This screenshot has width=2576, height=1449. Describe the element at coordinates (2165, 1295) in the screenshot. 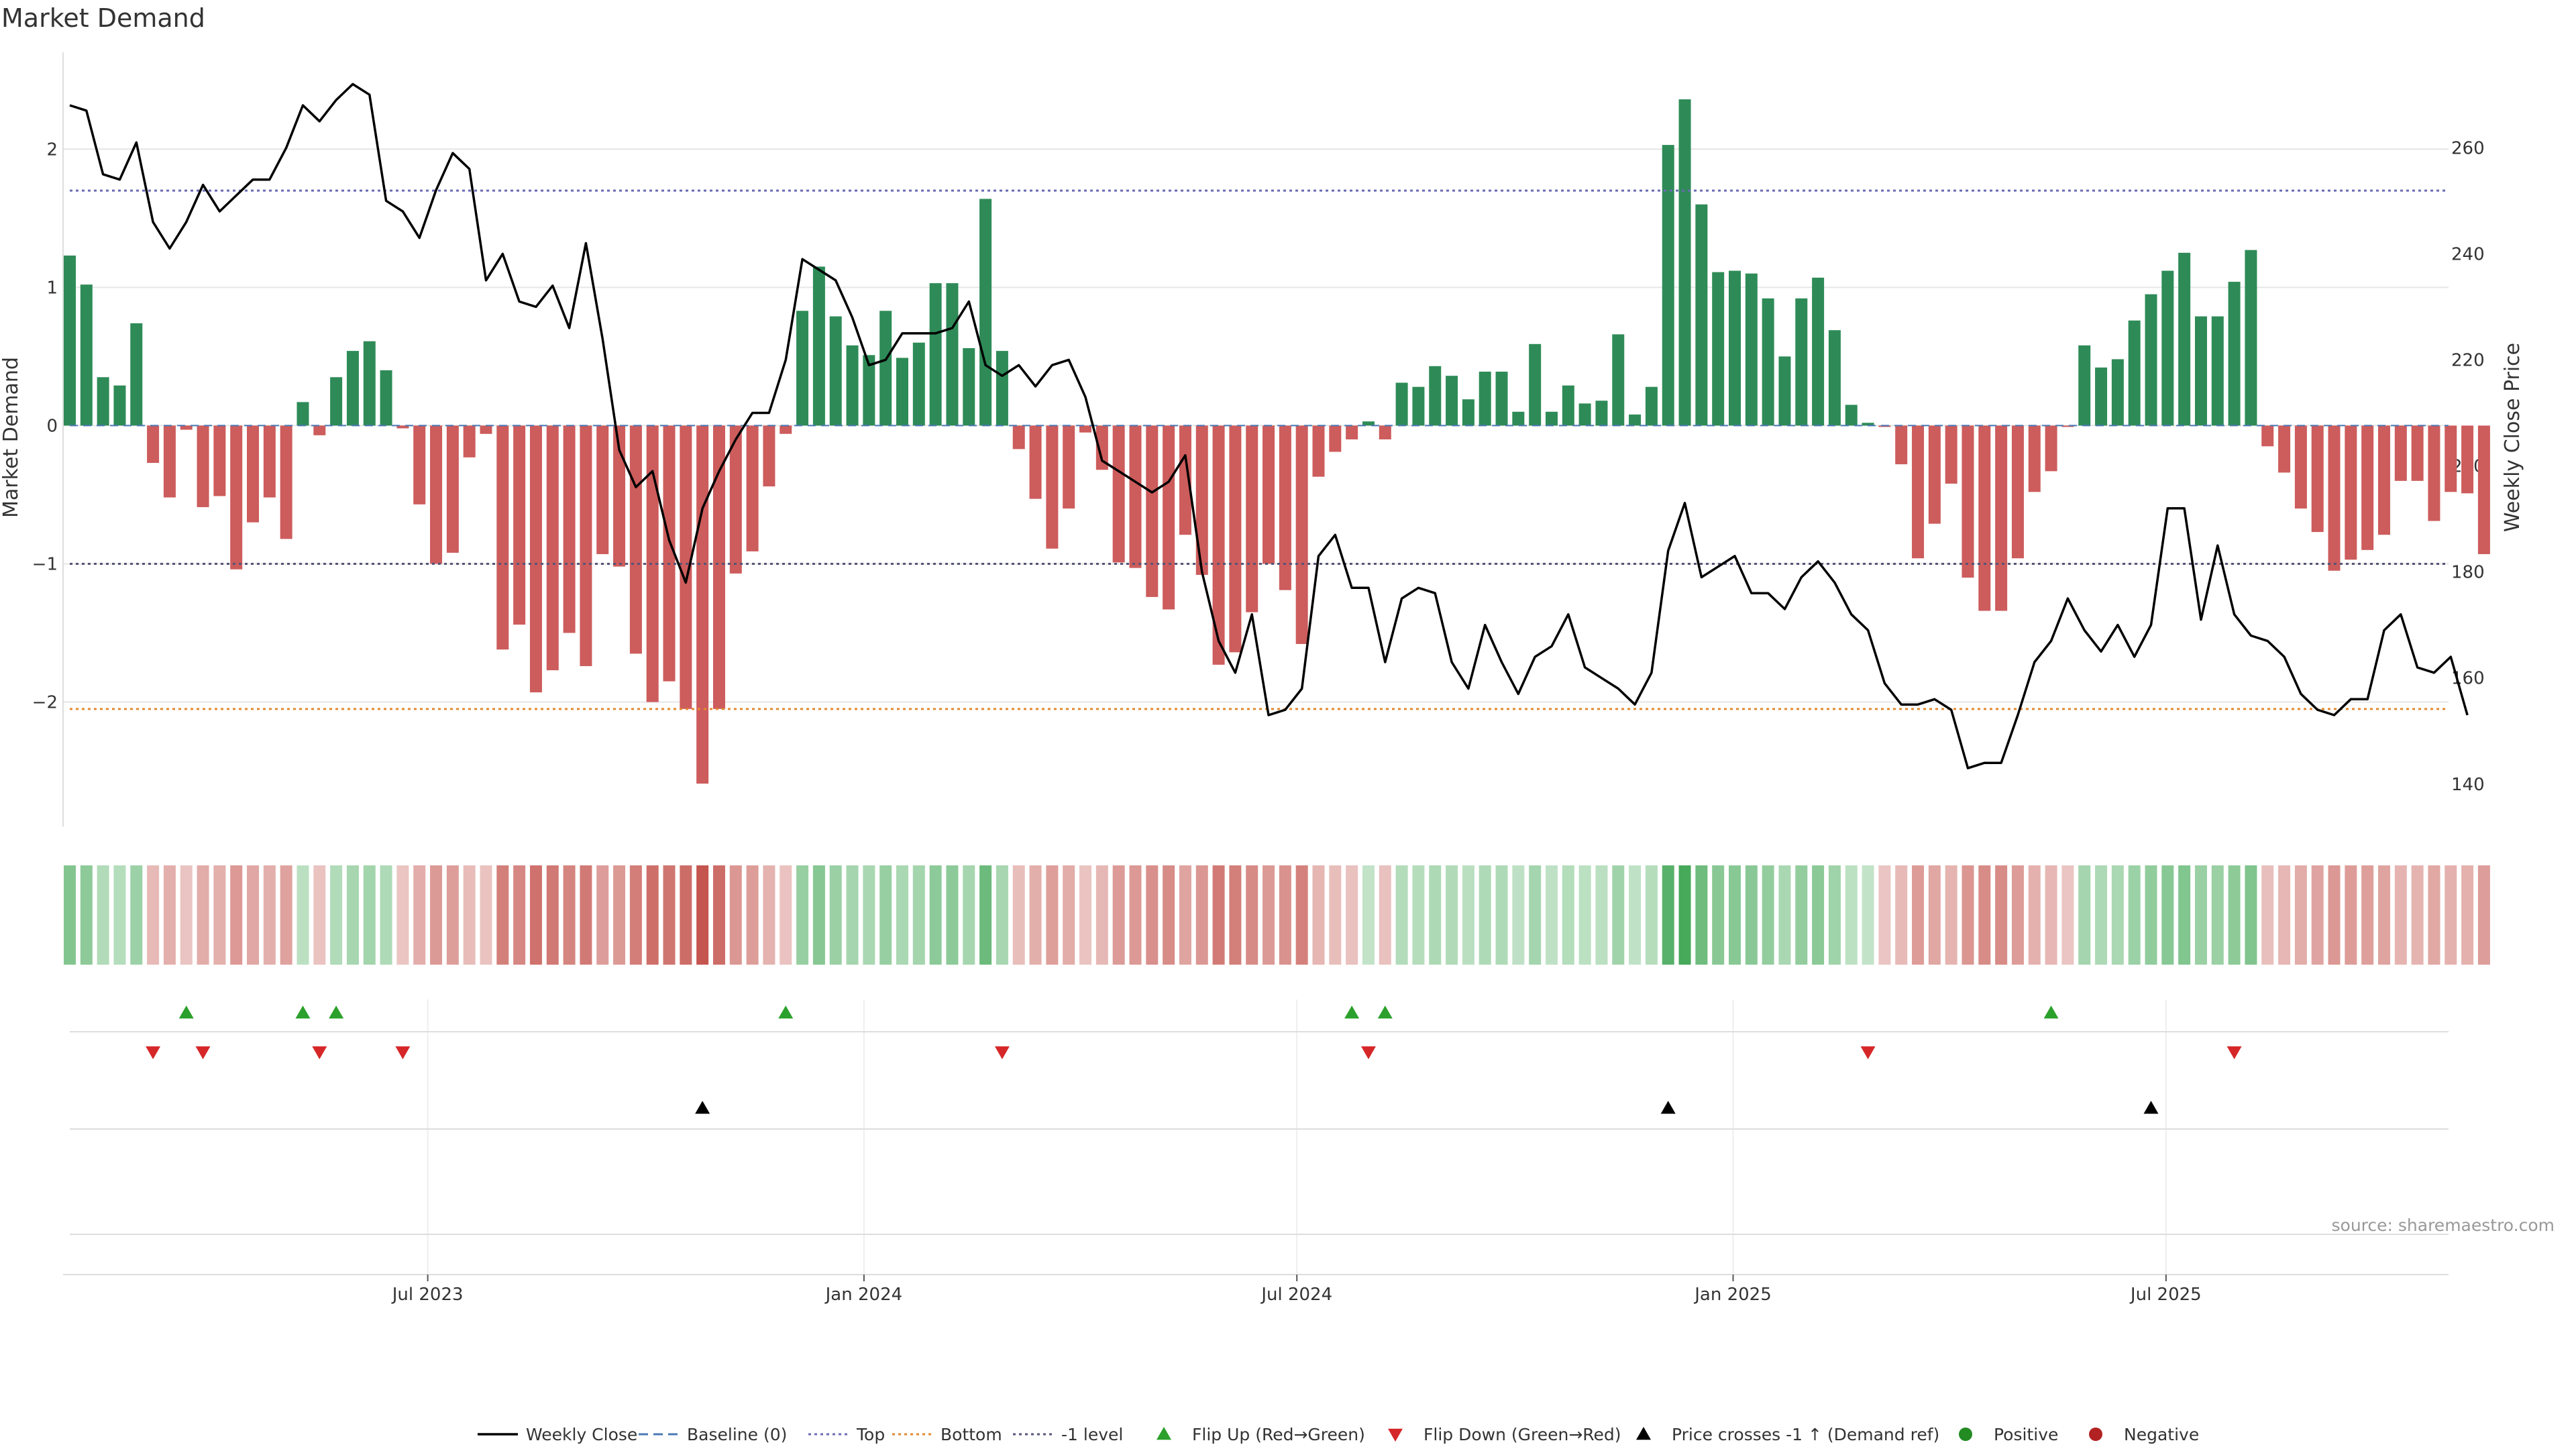

I see `x-tick-label: Jul 2025` at that location.